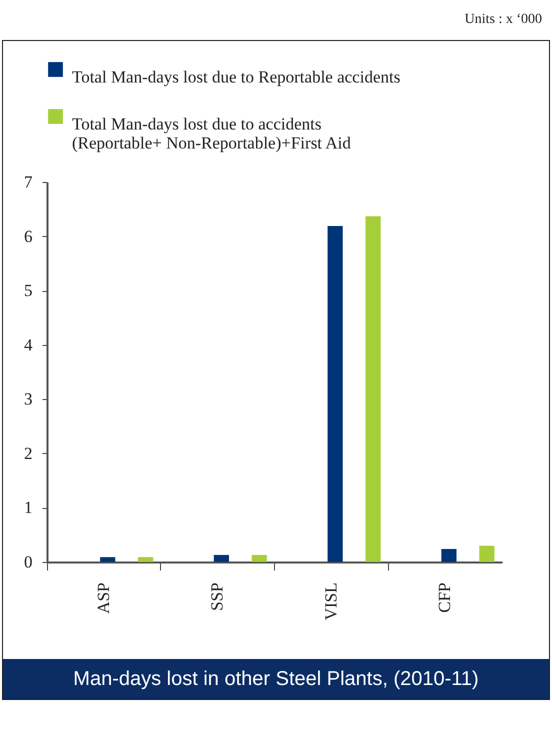 The width and height of the screenshot is (552, 751). Describe the element at coordinates (217, 596) in the screenshot. I see `x-tick-label: SSP` at that location.